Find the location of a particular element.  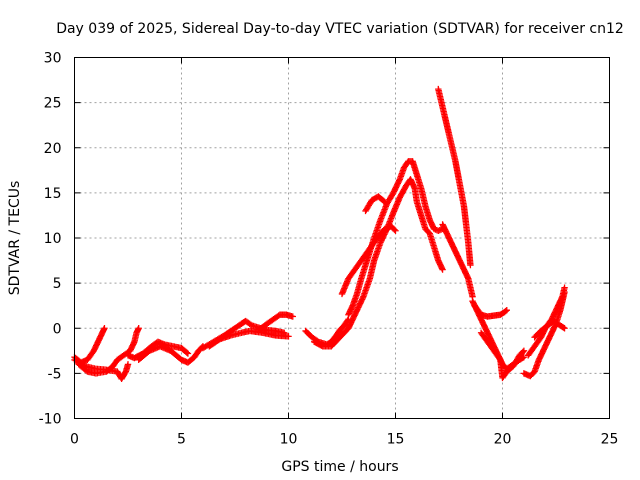

y-axis-label: SDTVAR / TECUs is located at coordinates (15, 238).